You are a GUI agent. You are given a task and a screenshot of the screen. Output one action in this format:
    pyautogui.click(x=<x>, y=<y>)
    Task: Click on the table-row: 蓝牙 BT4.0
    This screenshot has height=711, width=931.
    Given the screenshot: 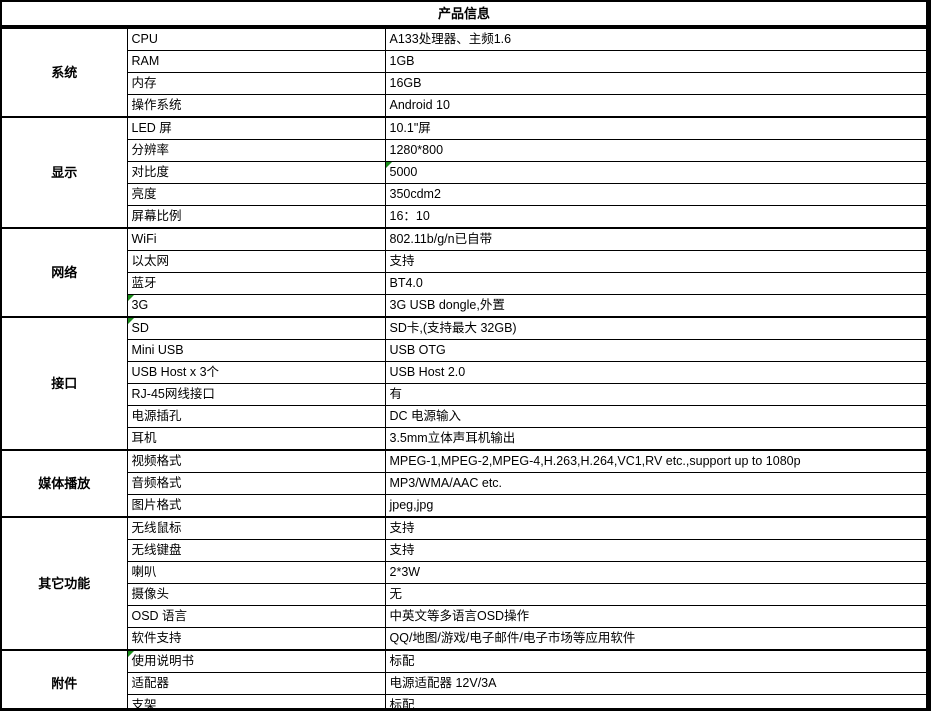 What is the action you would take?
    pyautogui.click(x=464, y=283)
    